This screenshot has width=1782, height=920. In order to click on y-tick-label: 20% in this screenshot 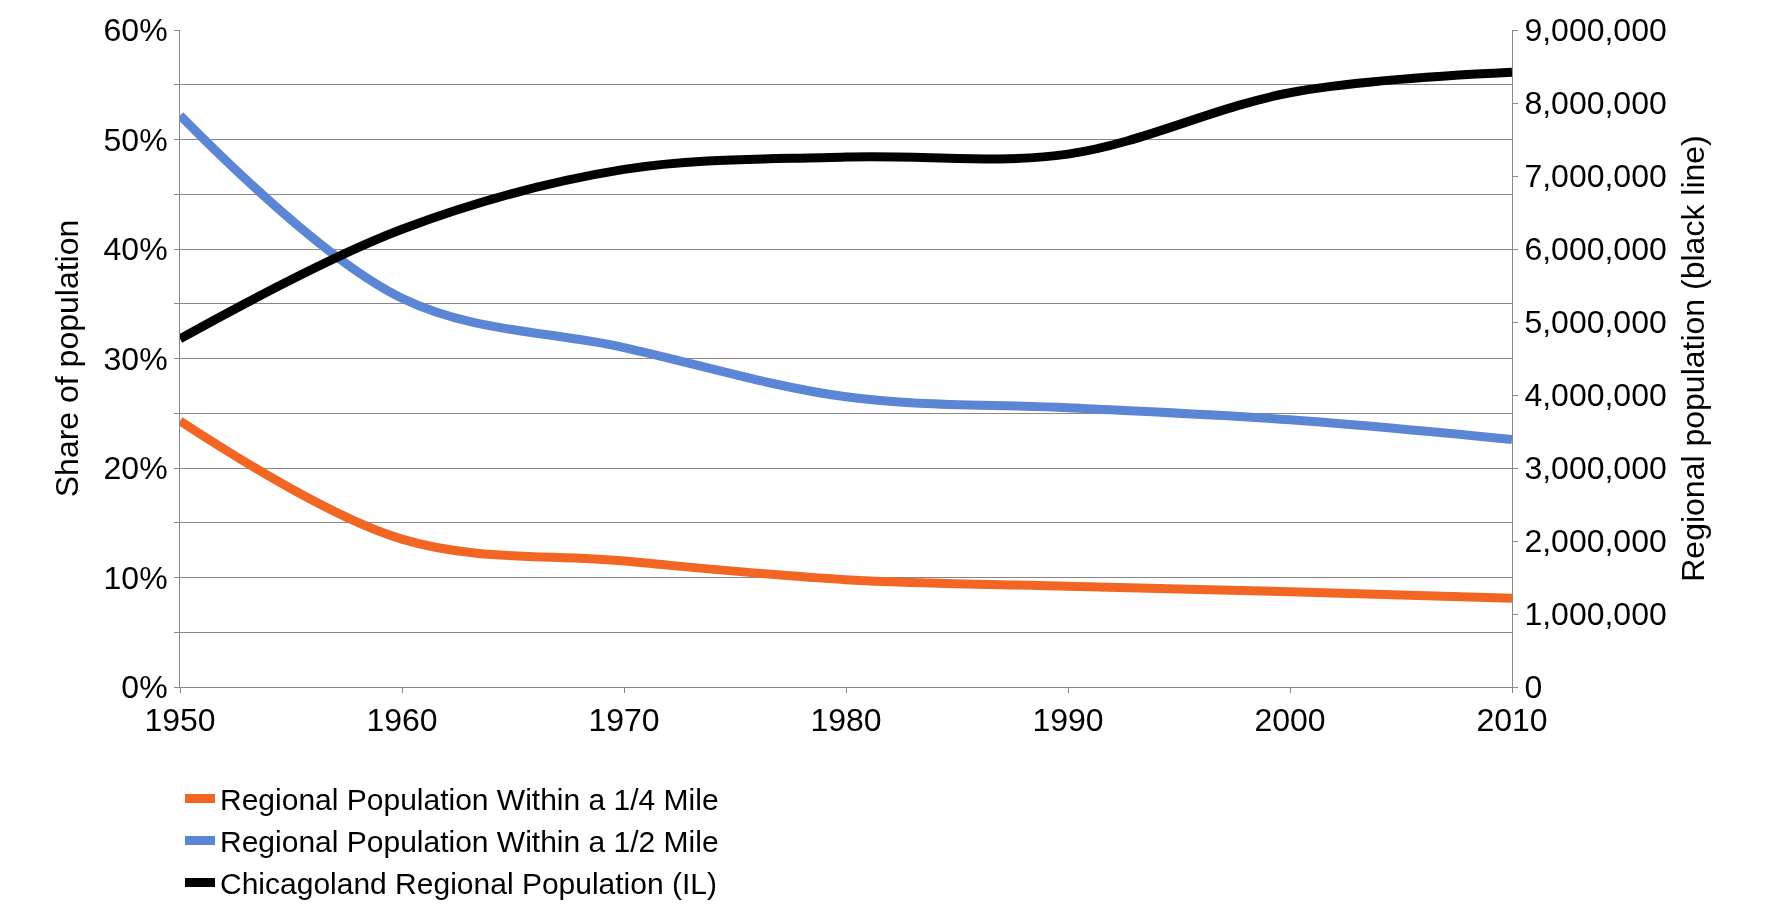, I will do `click(135, 468)`.